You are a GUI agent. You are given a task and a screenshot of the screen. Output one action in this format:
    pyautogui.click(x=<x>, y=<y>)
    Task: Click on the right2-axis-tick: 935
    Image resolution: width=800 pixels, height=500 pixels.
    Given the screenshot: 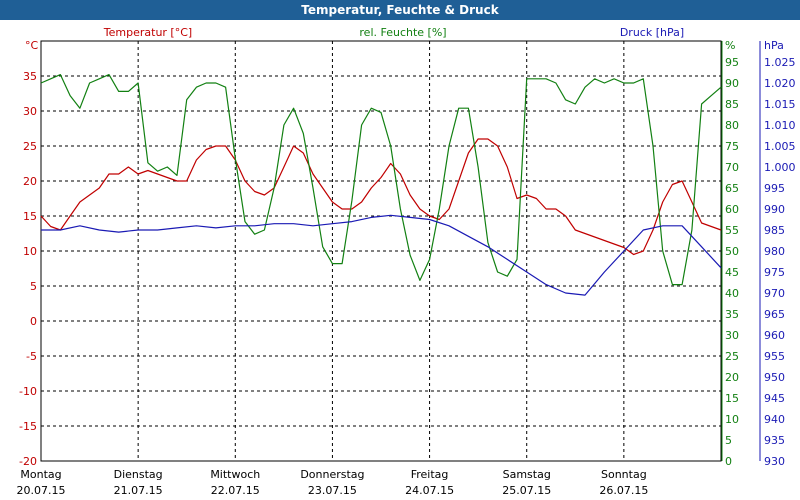 What is the action you would take?
    pyautogui.click(x=774, y=440)
    